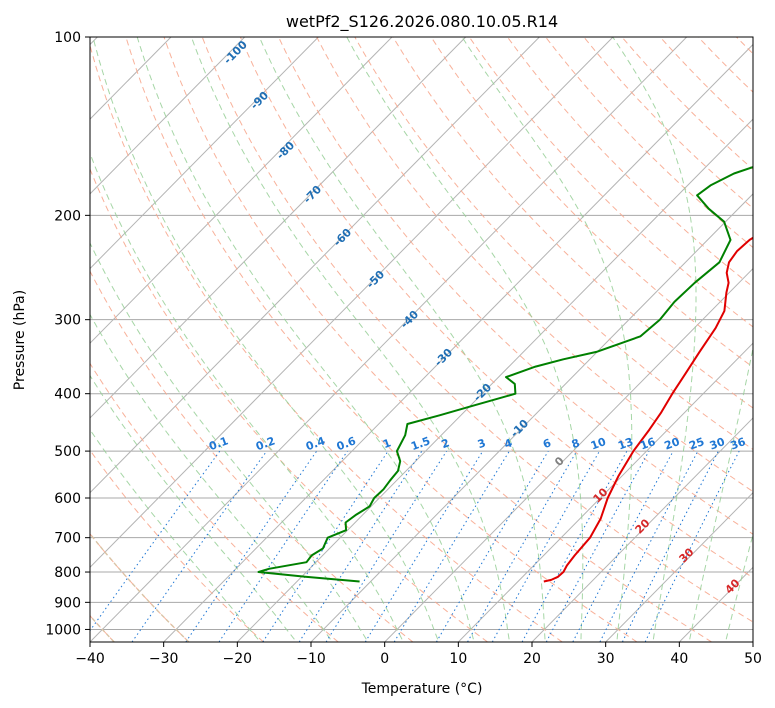 This screenshot has height=708, width=775. I want to click on mixing-ratio-label: 0.4, so click(315, 443).